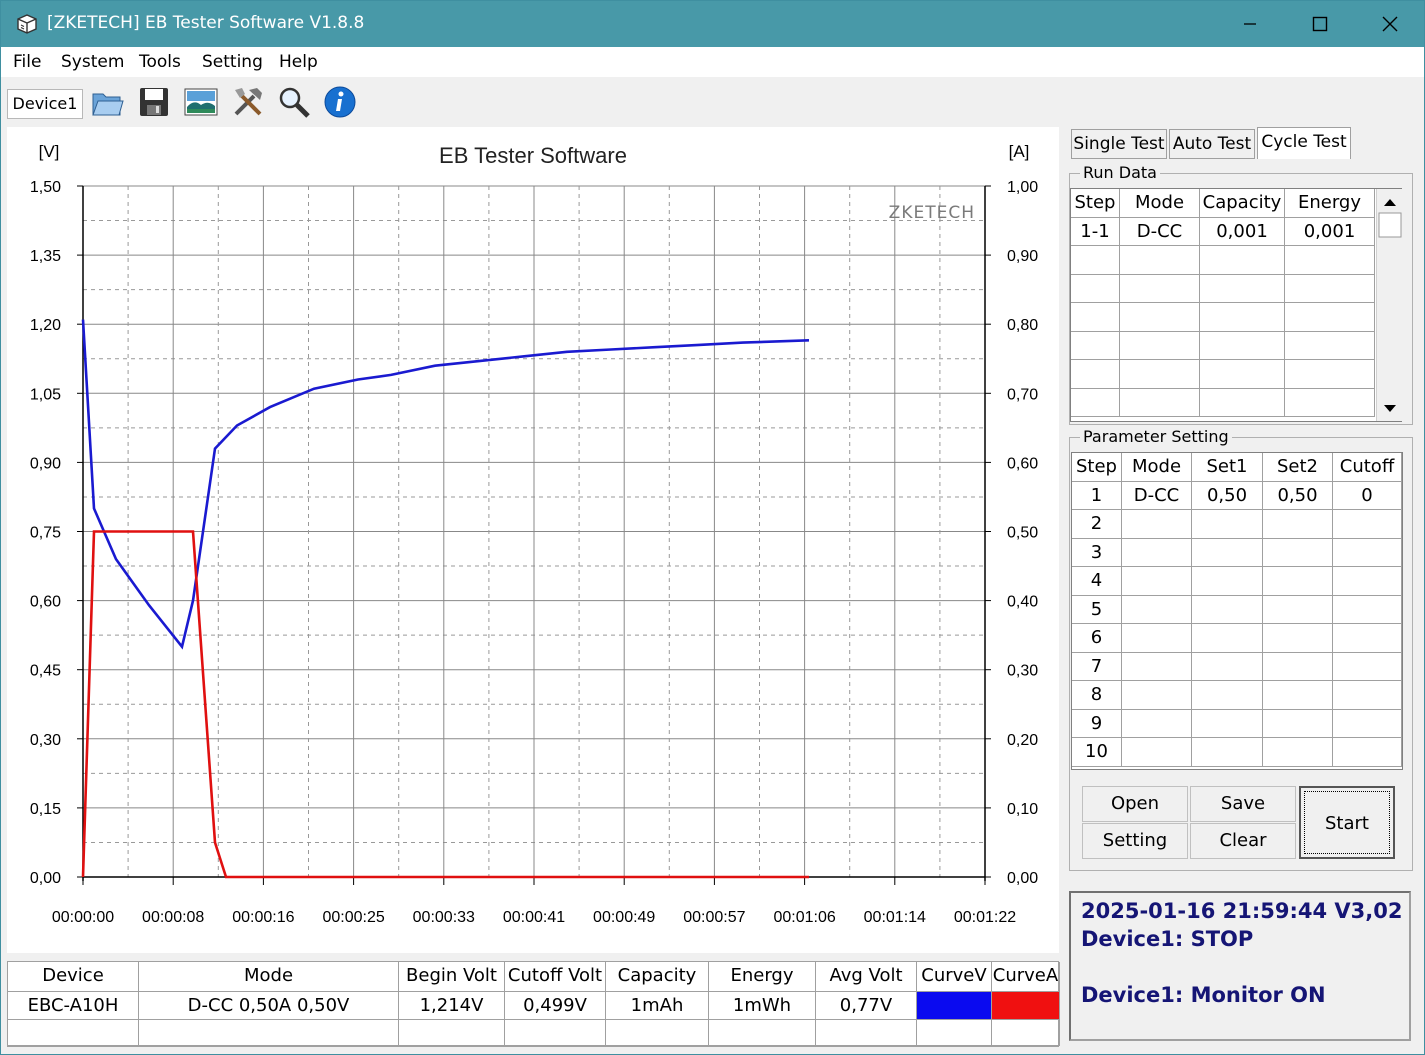  I want to click on minimize-button, so click(1250, 24).